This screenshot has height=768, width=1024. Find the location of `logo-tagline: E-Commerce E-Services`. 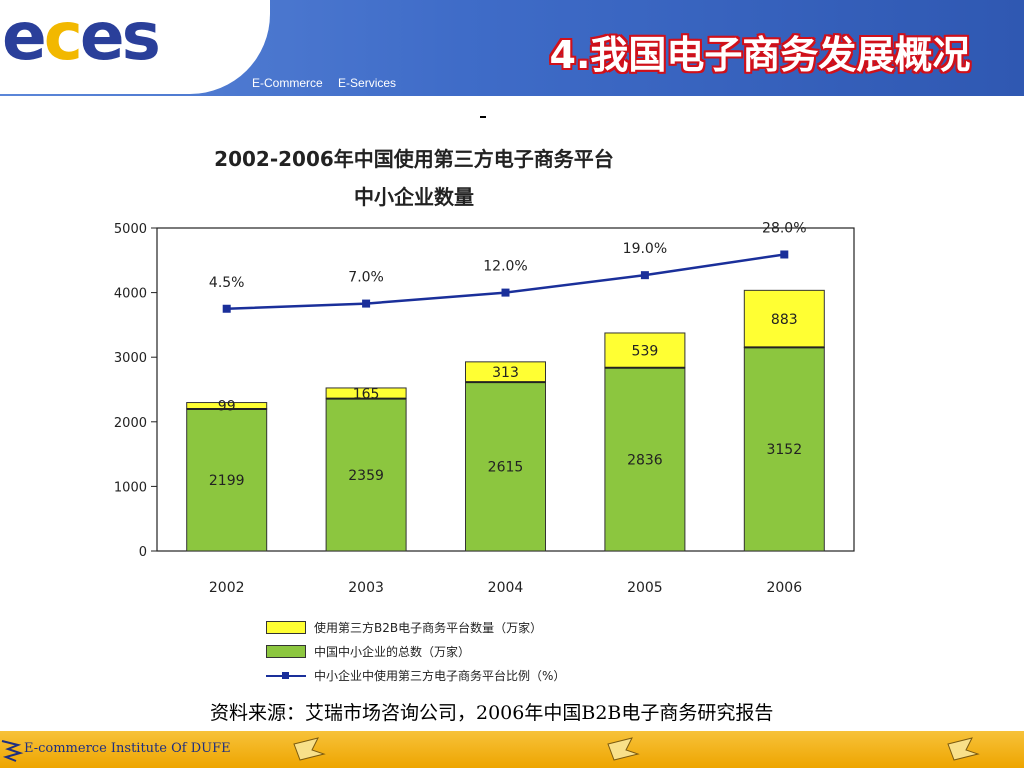

logo-tagline: E-Commerce E-Services is located at coordinates (330, 83).